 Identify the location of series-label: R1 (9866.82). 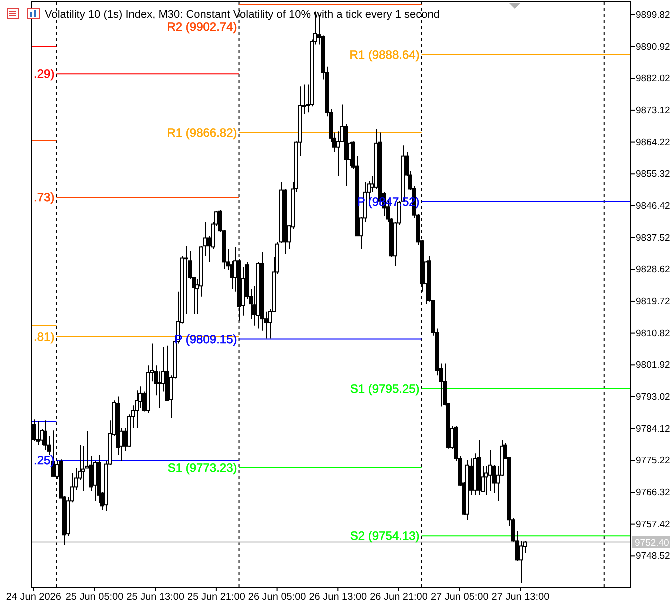
(202, 133).